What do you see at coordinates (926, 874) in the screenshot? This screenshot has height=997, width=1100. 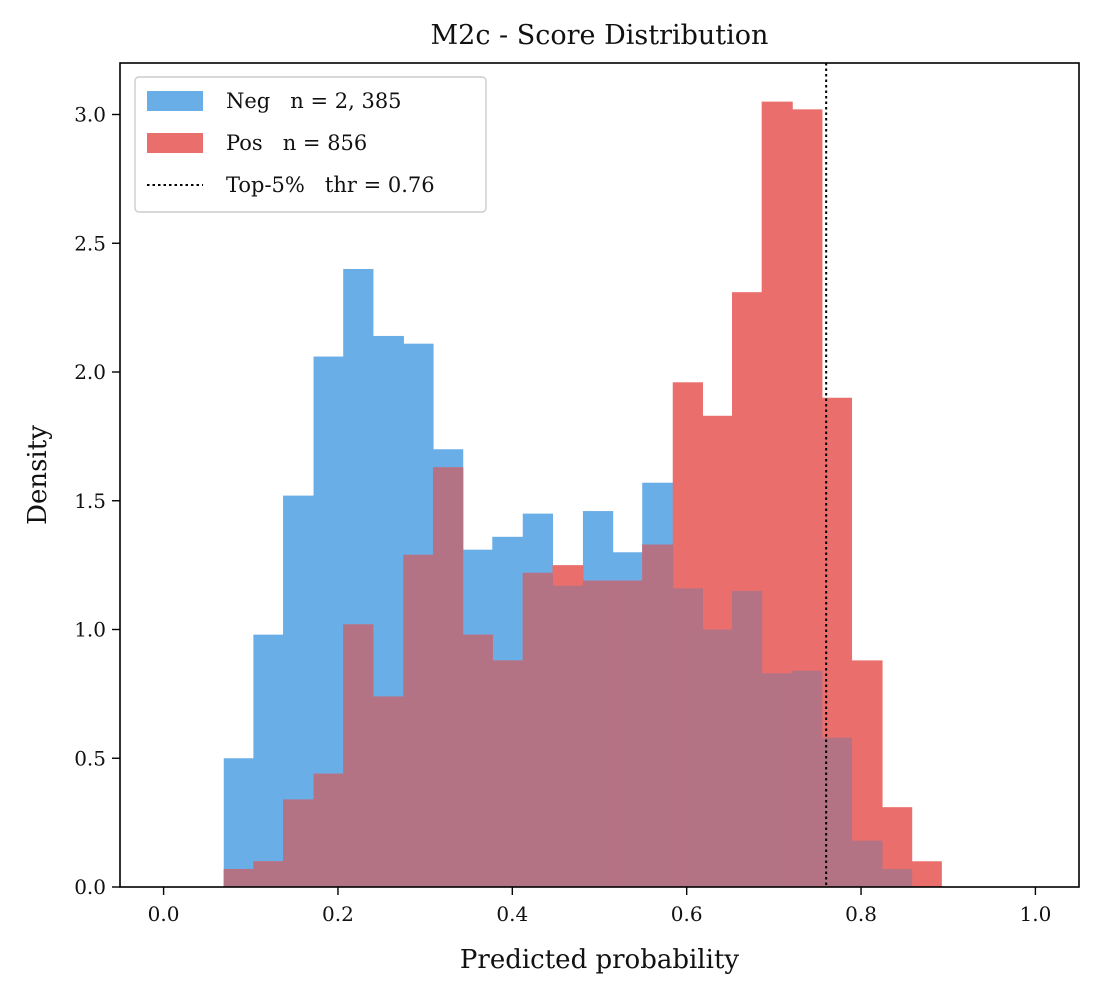 I see `pos-bar` at bounding box center [926, 874].